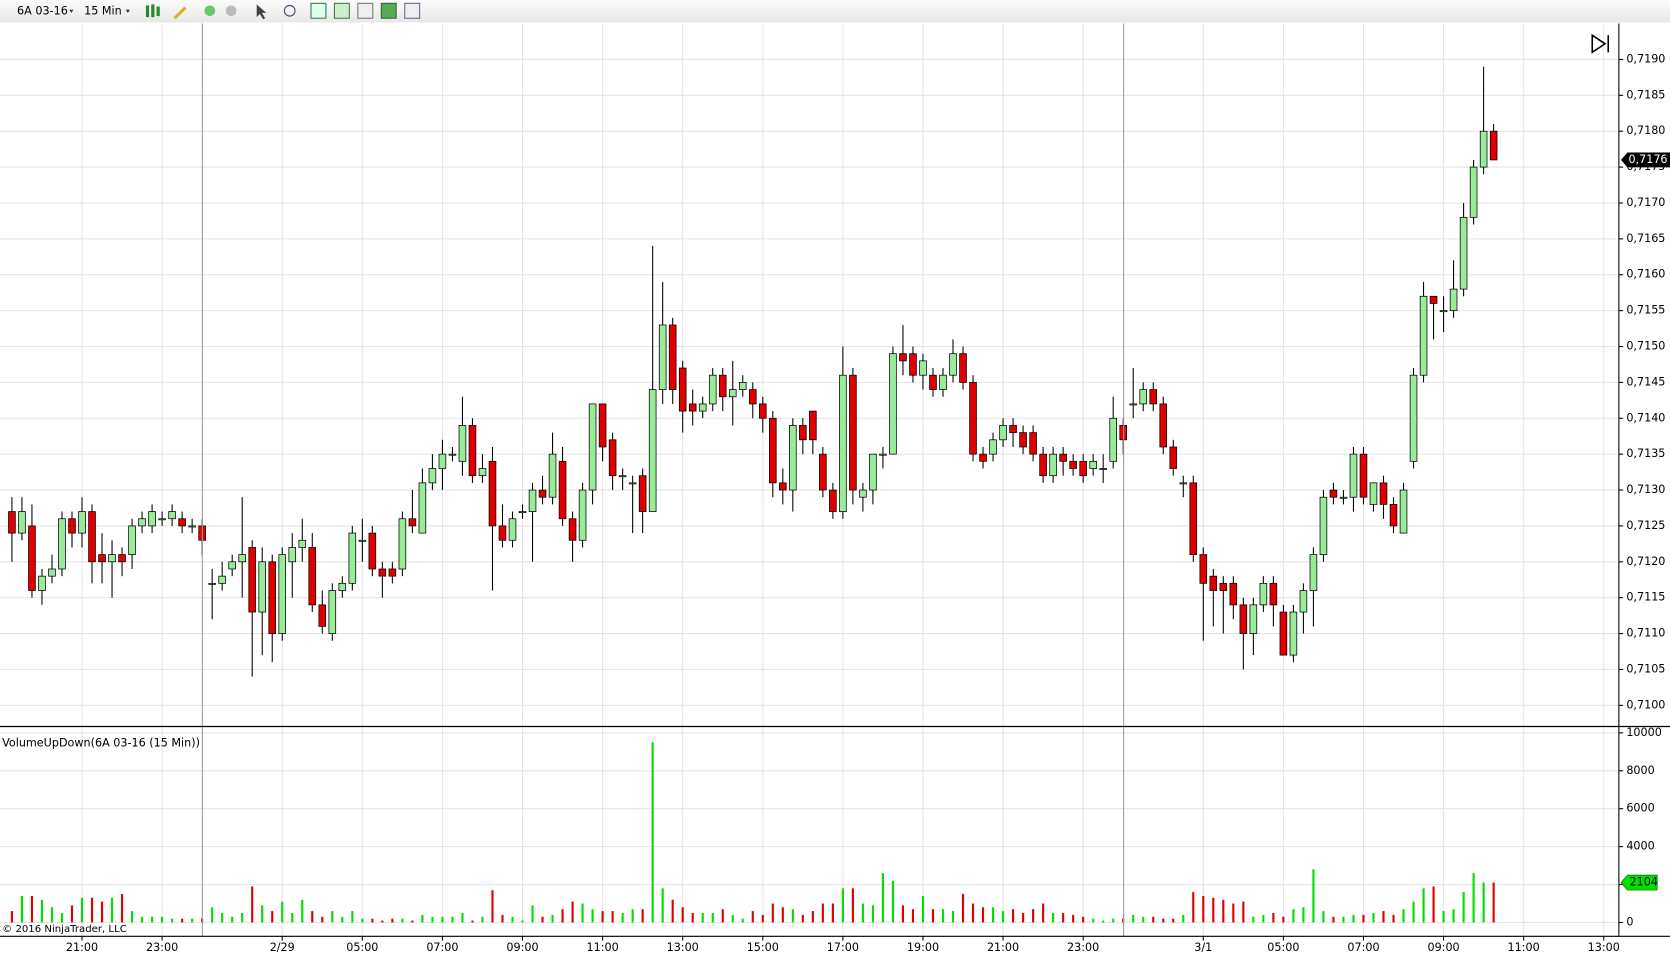 This screenshot has height=962, width=1670. What do you see at coordinates (42, 10) in the screenshot?
I see `instrument-selector: 6A 03-16` at bounding box center [42, 10].